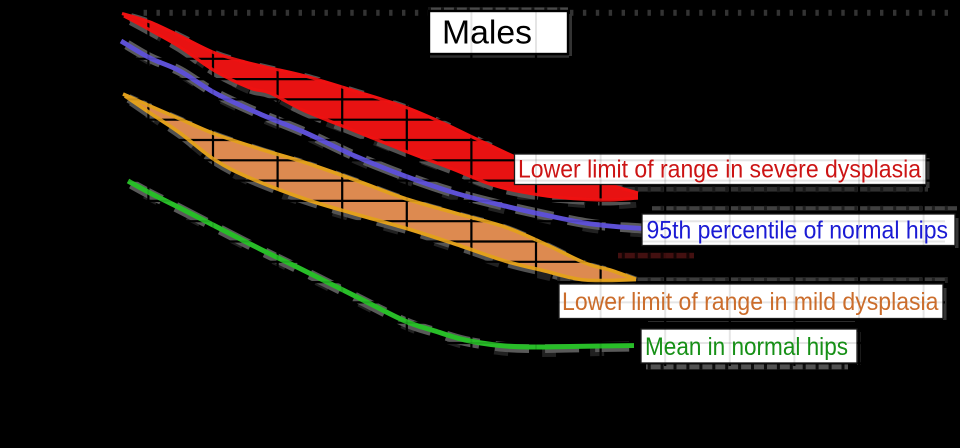 The height and width of the screenshot is (448, 960). Describe the element at coordinates (719, 169) in the screenshot. I see `svg-text:Lower limit of range in severe: Lower limit of range in severe dysplasia` at that location.